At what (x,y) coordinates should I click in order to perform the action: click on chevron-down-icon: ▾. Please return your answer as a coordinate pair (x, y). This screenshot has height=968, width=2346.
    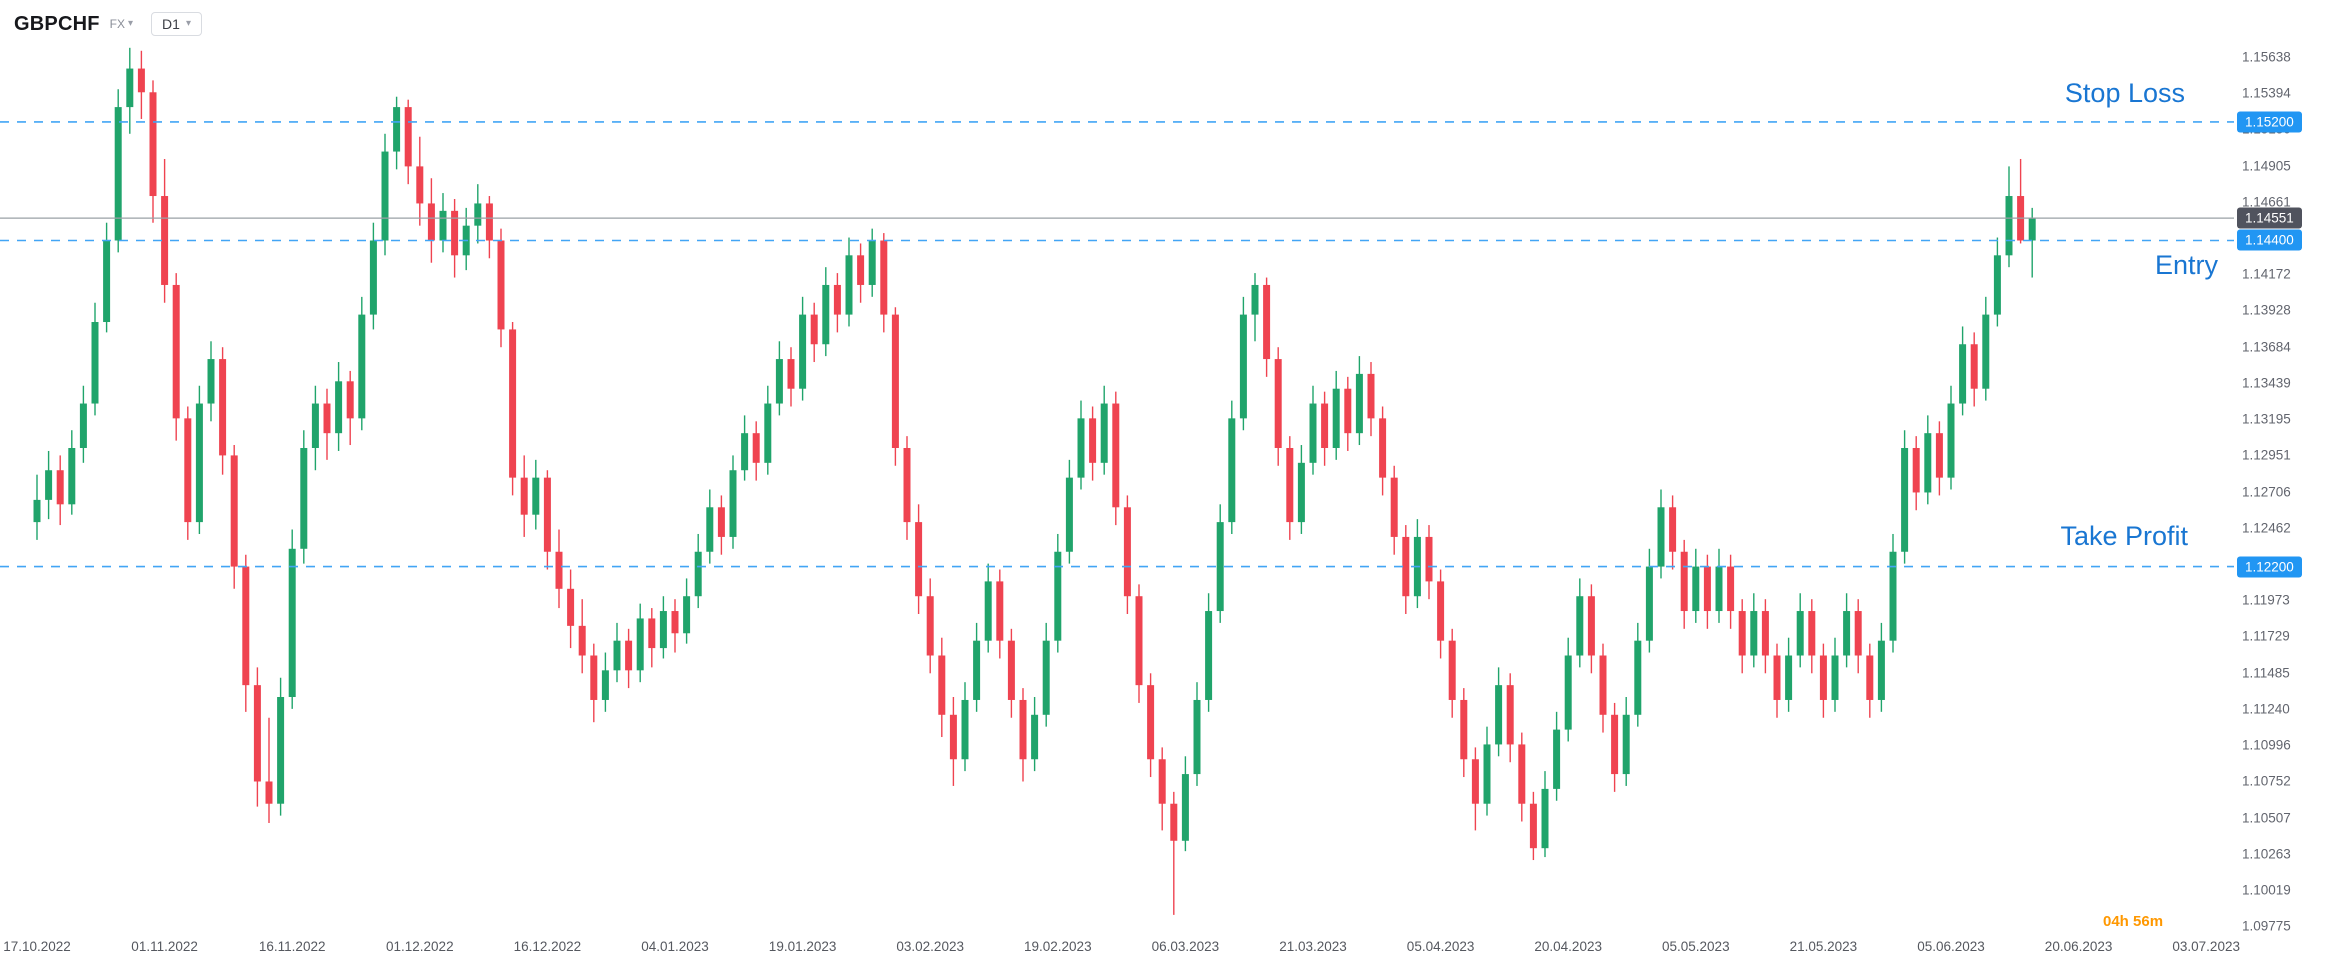
    Looking at the image, I should click on (188, 23).